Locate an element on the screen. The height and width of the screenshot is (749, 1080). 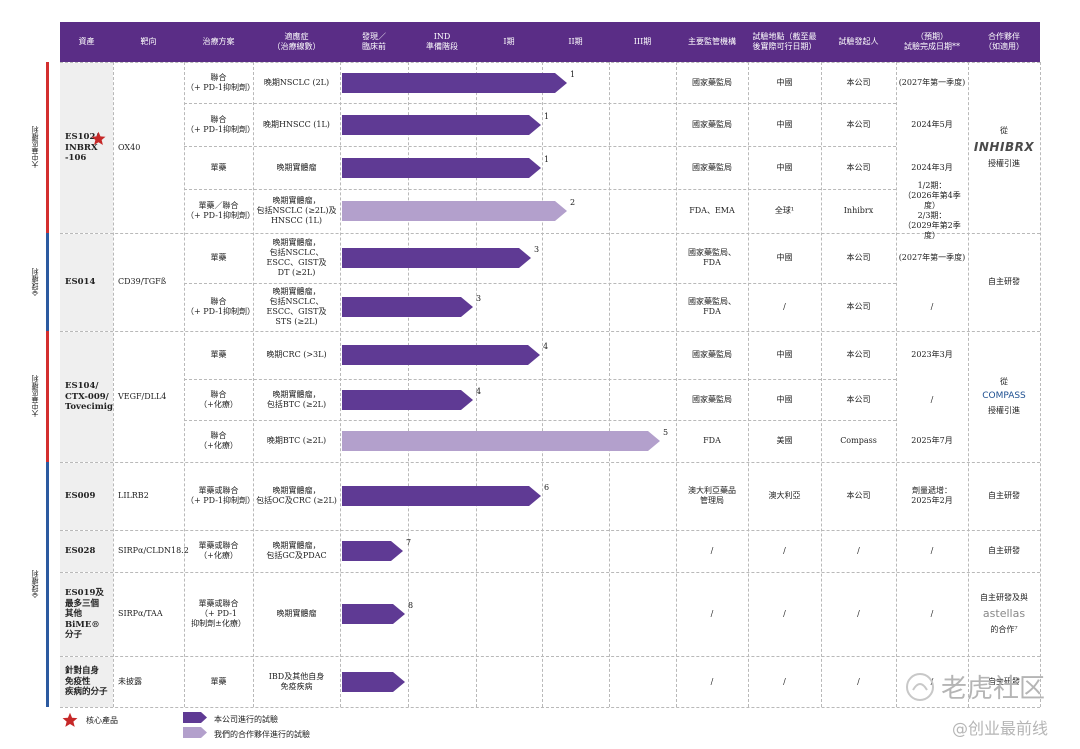
indication: 晚期實體瘤， 包括NSCLC (≥2L)及 HNSCC (1L) is located at coordinates (296, 210).